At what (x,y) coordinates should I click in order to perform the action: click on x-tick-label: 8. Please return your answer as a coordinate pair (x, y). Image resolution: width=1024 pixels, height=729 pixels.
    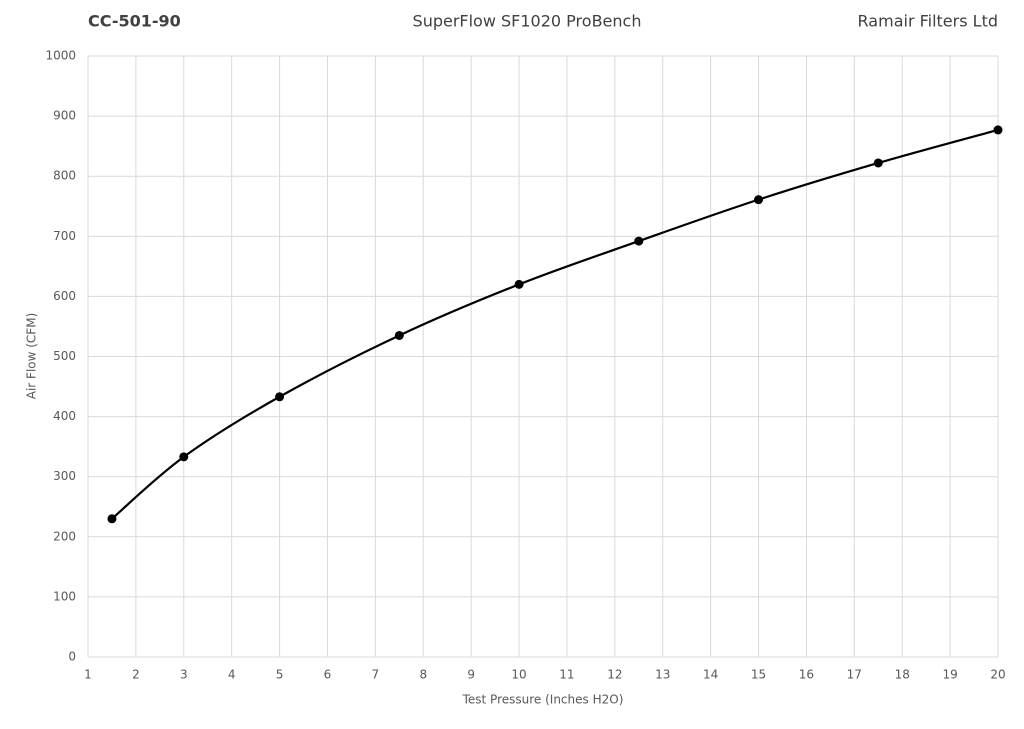
    Looking at the image, I should click on (423, 675).